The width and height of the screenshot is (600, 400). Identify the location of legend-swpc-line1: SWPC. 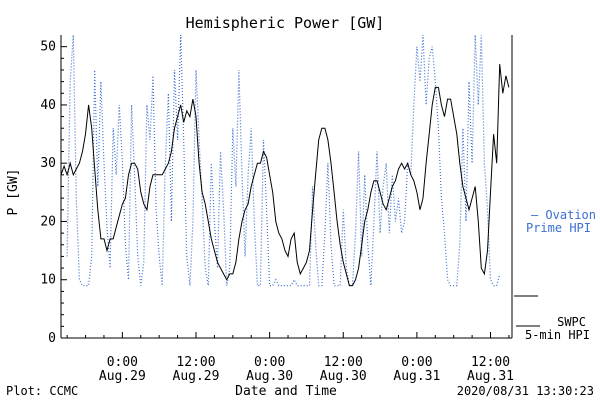
(571, 322).